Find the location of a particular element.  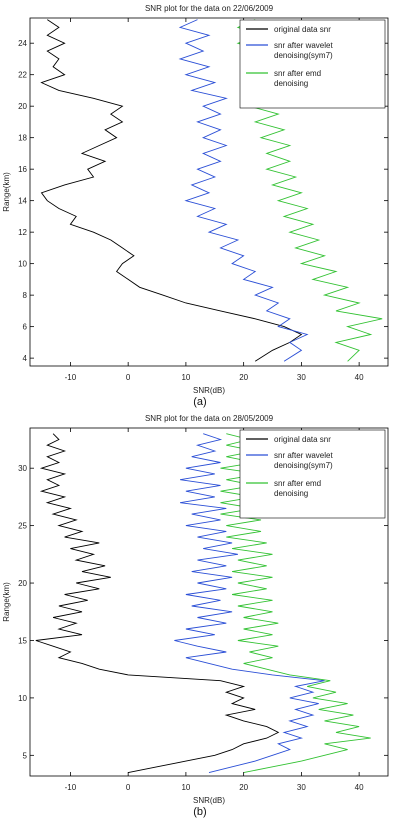

chart-title: SNR plot for the data on 28/05/2009 is located at coordinates (209, 418).